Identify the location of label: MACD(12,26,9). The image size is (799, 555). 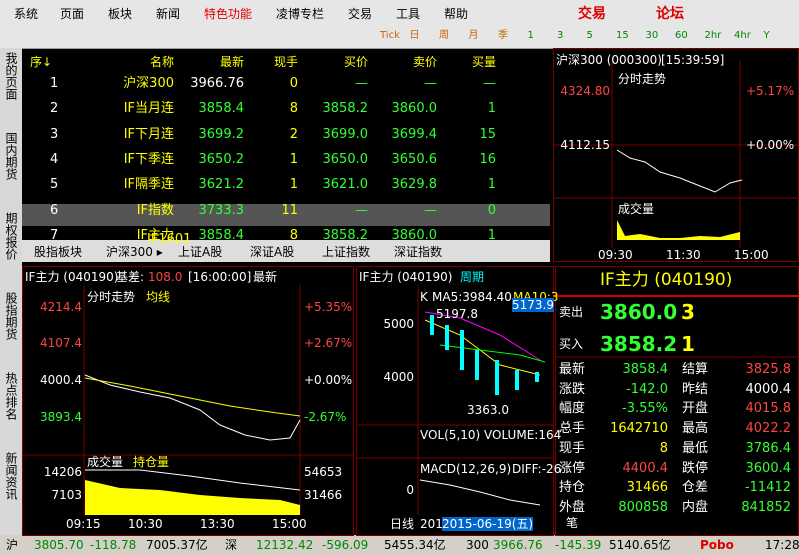
(466, 469).